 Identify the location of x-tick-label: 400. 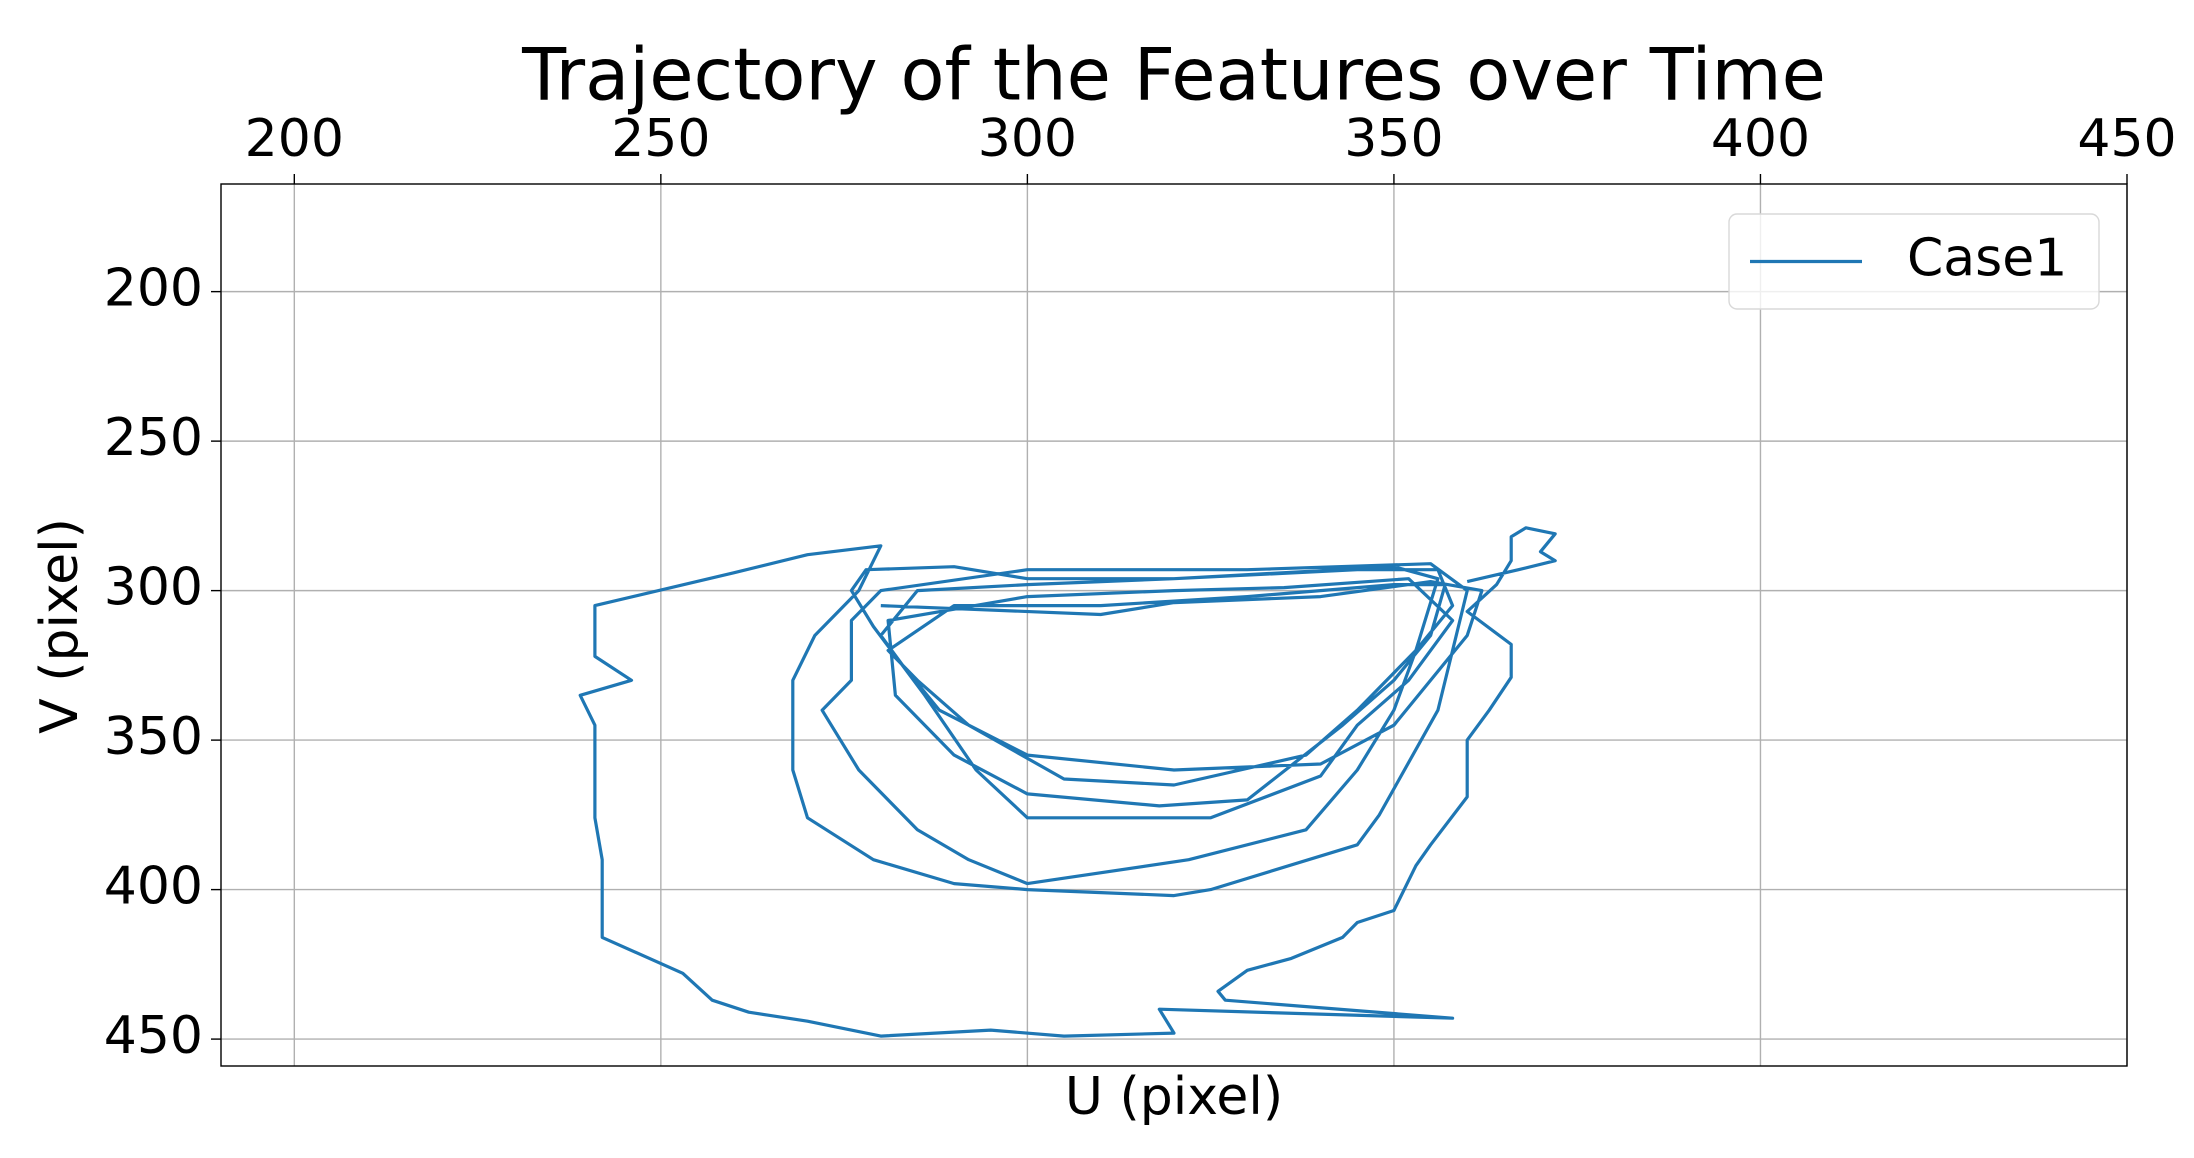
(1760, 139).